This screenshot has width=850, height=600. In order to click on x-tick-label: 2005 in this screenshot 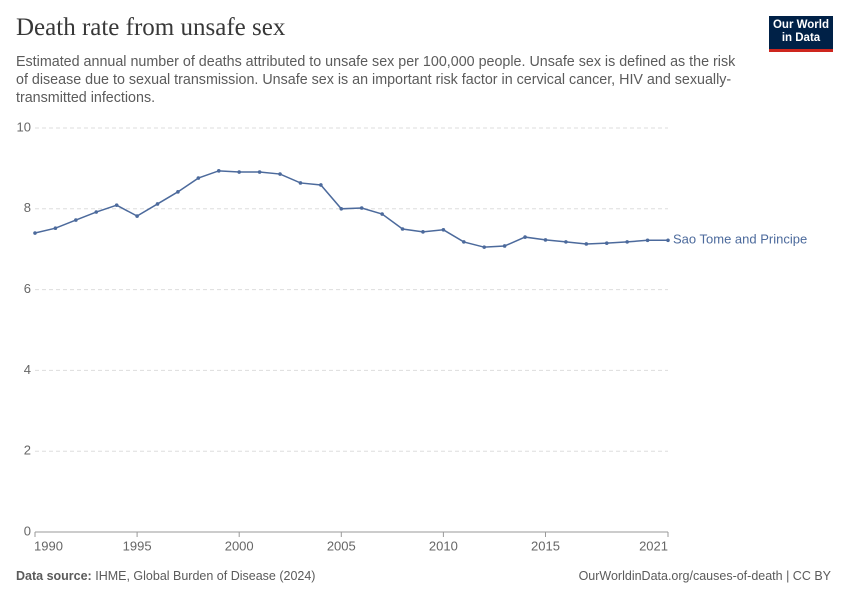, I will do `click(341, 545)`.